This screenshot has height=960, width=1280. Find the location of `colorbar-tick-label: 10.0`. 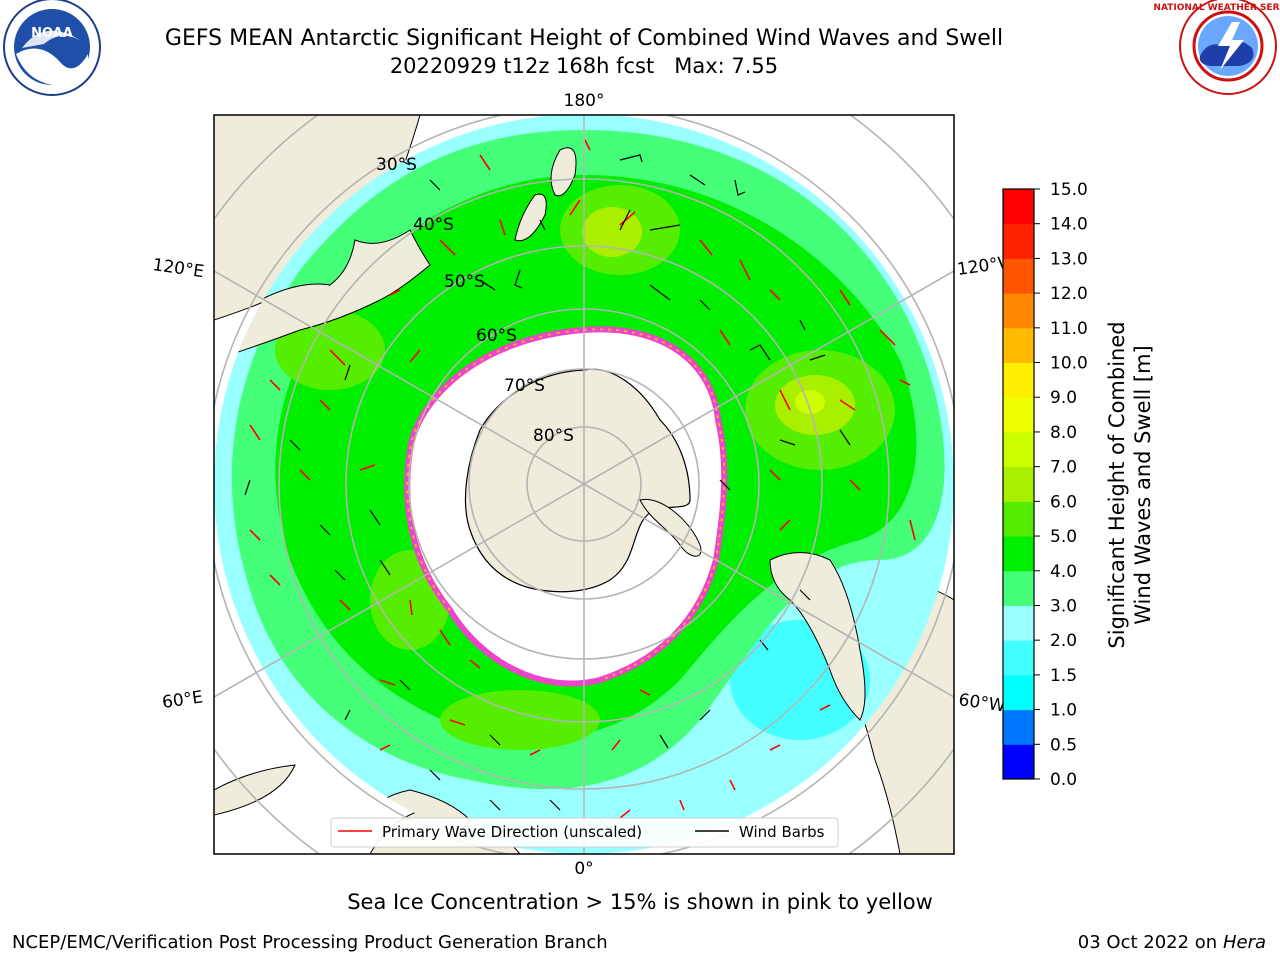

colorbar-tick-label: 10.0 is located at coordinates (1069, 364).